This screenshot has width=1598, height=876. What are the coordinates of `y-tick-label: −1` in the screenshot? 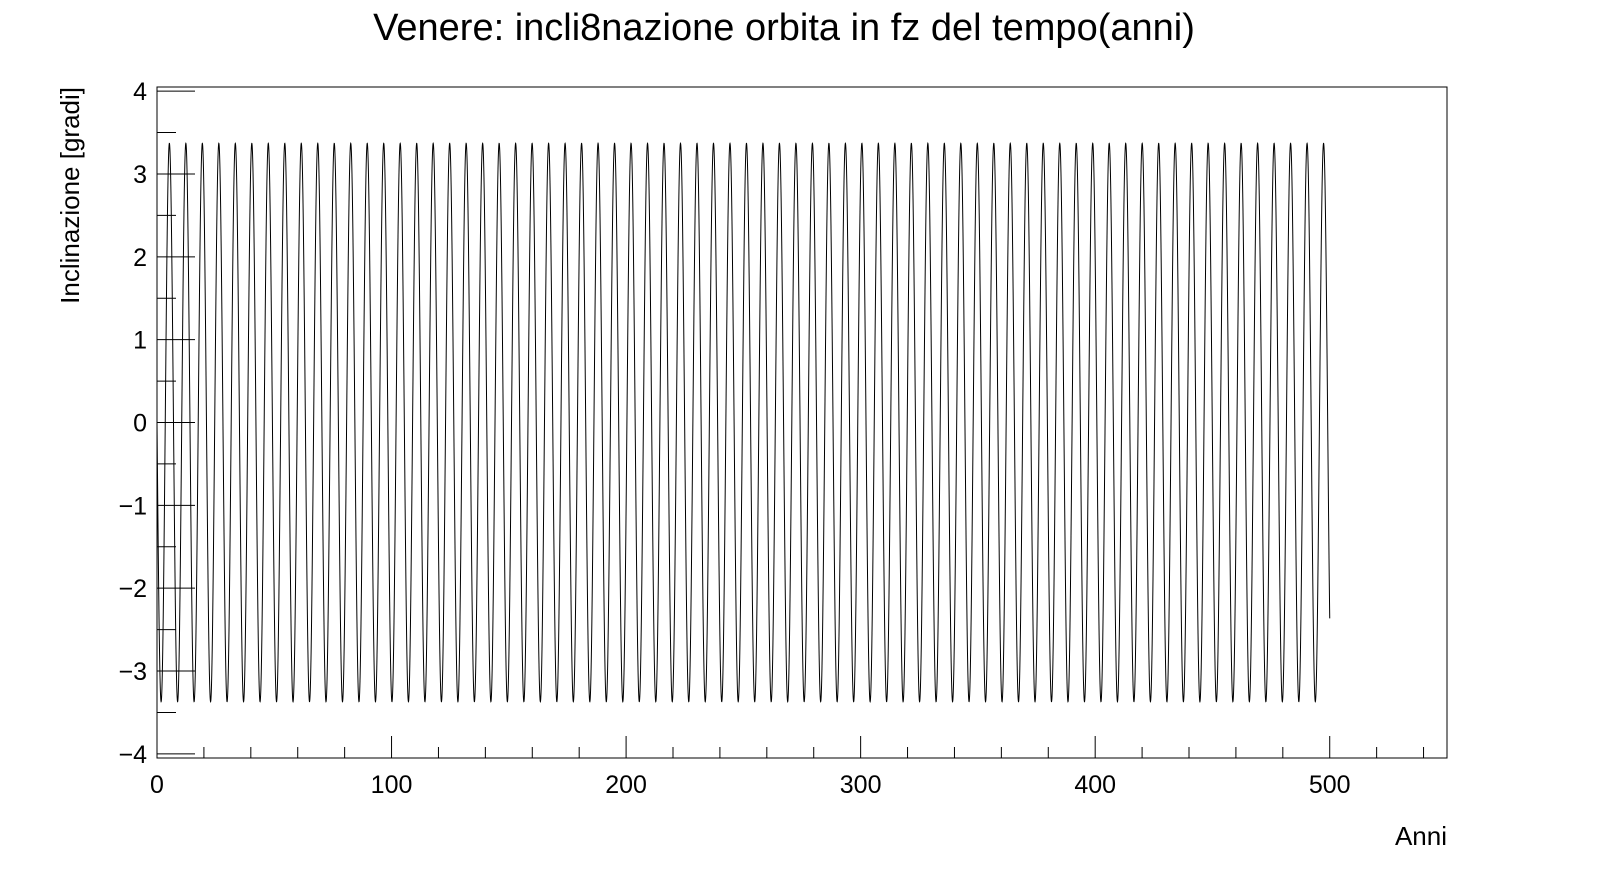 It's located at (132, 506).